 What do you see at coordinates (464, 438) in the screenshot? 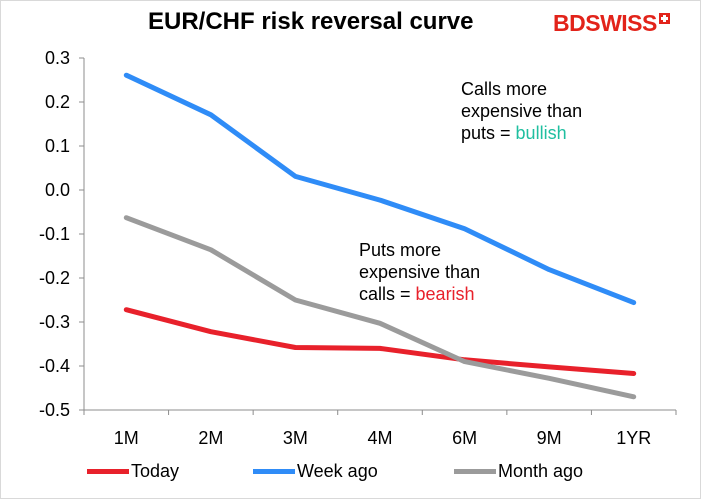
I see `x-tick-label: 6M` at bounding box center [464, 438].